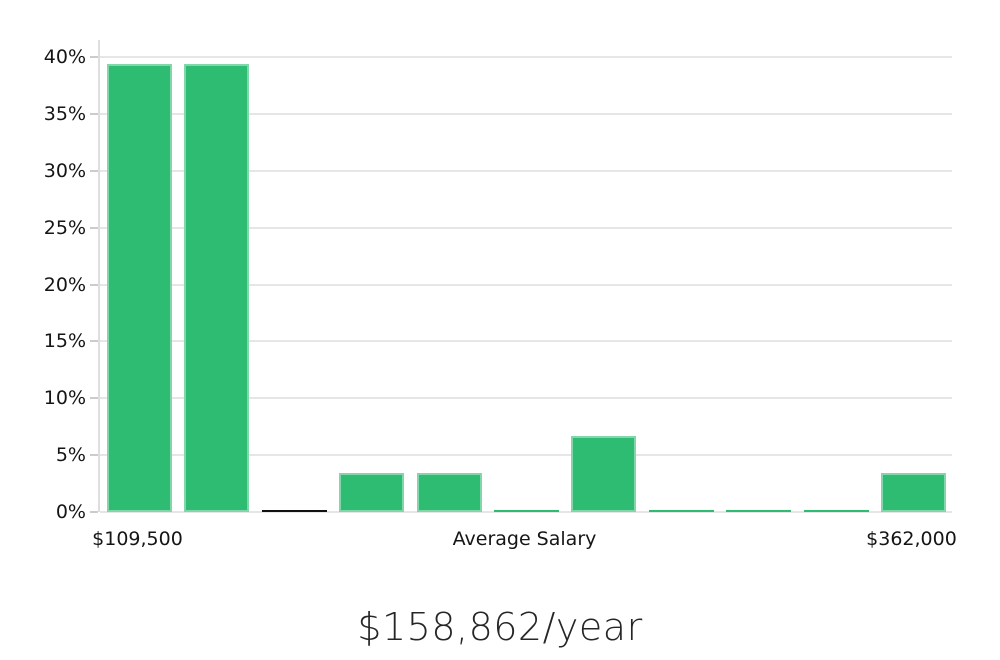 The image size is (1000, 660). What do you see at coordinates (70, 455) in the screenshot?
I see `y-axis-label: 5%` at bounding box center [70, 455].